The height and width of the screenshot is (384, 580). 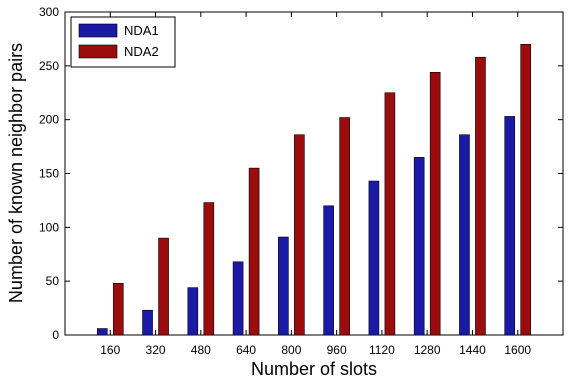 What do you see at coordinates (141, 30) in the screenshot?
I see `legend-label-nda1: NDA1` at bounding box center [141, 30].